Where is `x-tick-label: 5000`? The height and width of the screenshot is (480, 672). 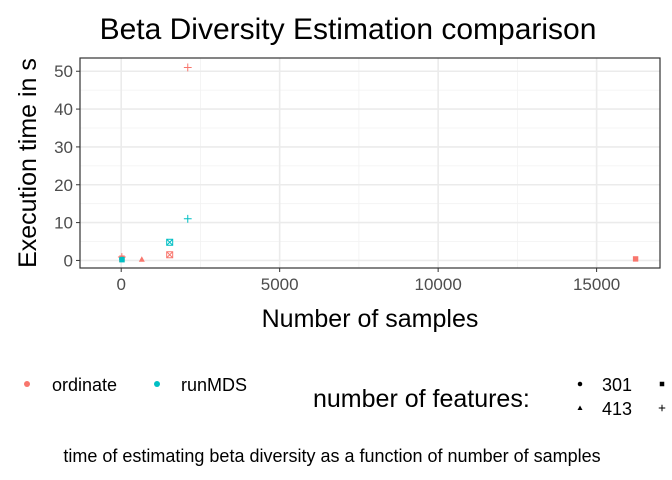 x-tick-label: 5000 is located at coordinates (280, 284).